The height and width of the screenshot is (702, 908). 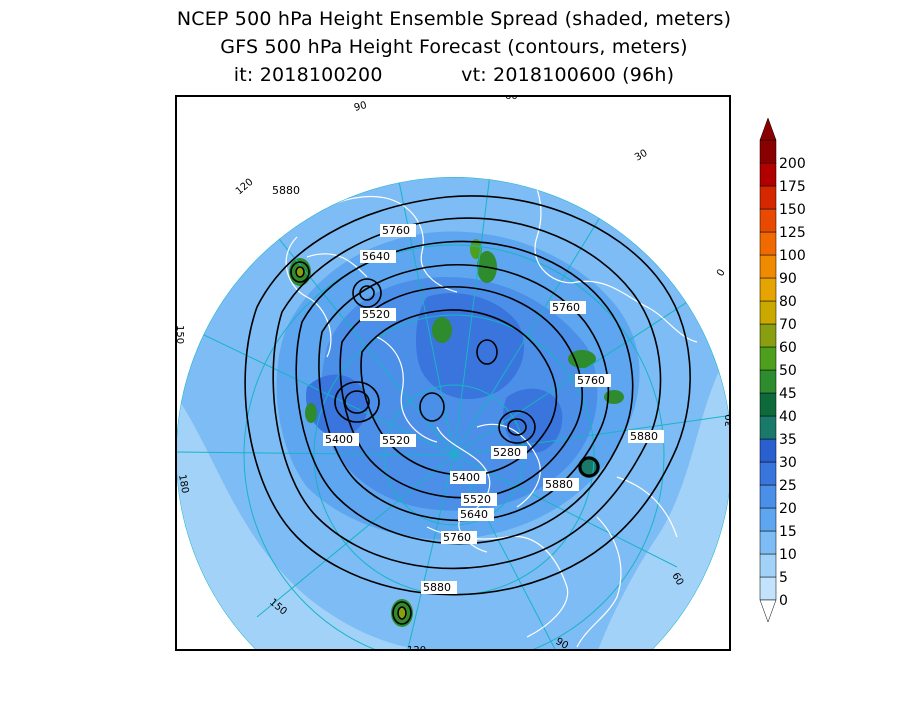 What do you see at coordinates (788, 417) in the screenshot?
I see `colorbar-label: 40` at bounding box center [788, 417].